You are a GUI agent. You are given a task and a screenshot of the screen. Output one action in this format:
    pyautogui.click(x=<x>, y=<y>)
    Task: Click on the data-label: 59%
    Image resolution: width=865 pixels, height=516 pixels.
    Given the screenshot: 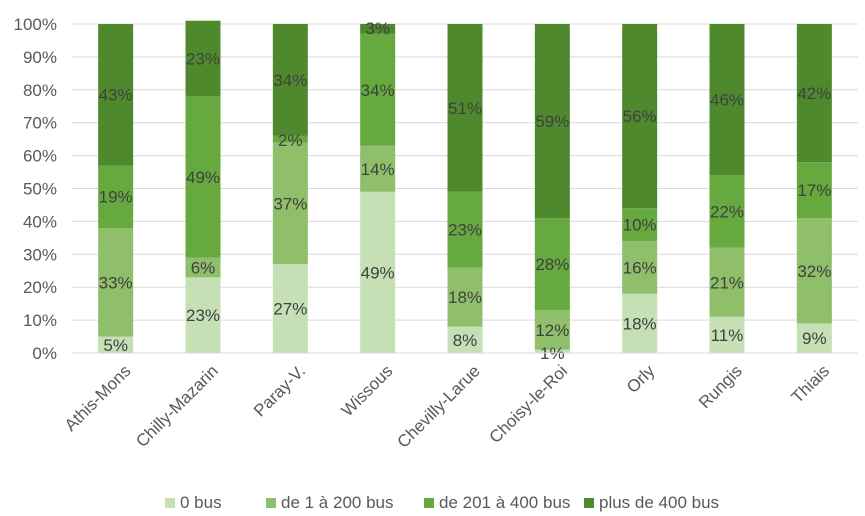 What is the action you would take?
    pyautogui.click(x=552, y=121)
    